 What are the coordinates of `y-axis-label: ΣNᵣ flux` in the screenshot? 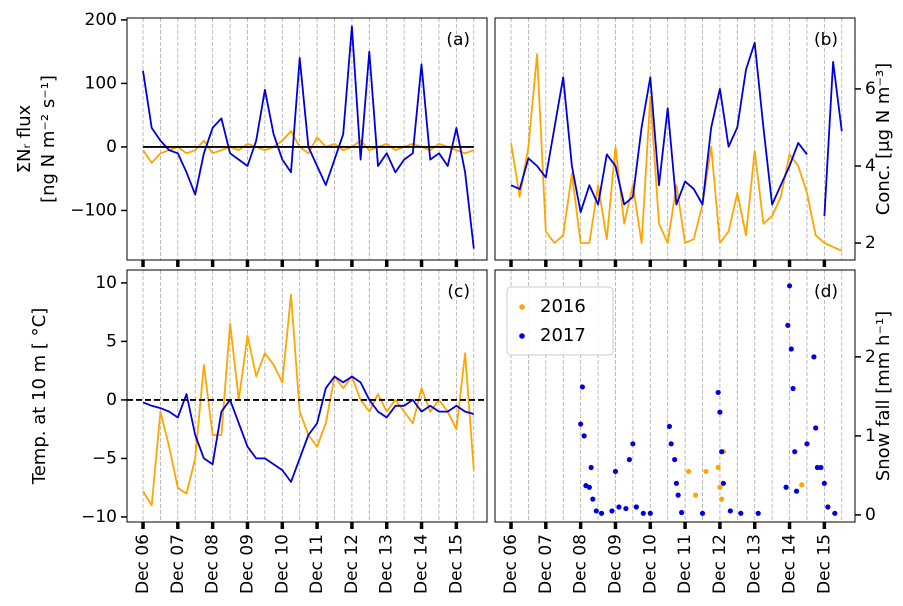 It's located at (24, 138).